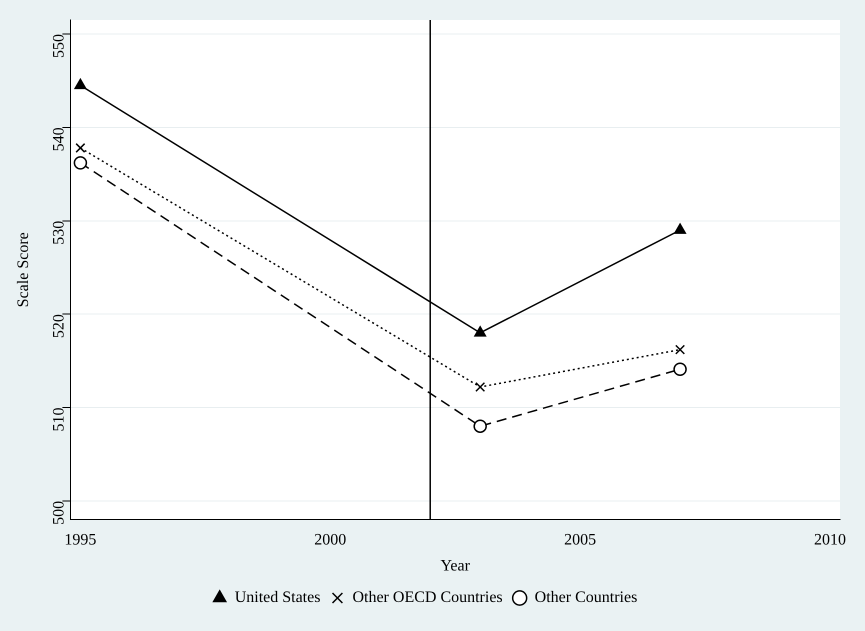 The image size is (865, 631). Describe the element at coordinates (59, 139) in the screenshot. I see `y-tick-label: 540` at that location.